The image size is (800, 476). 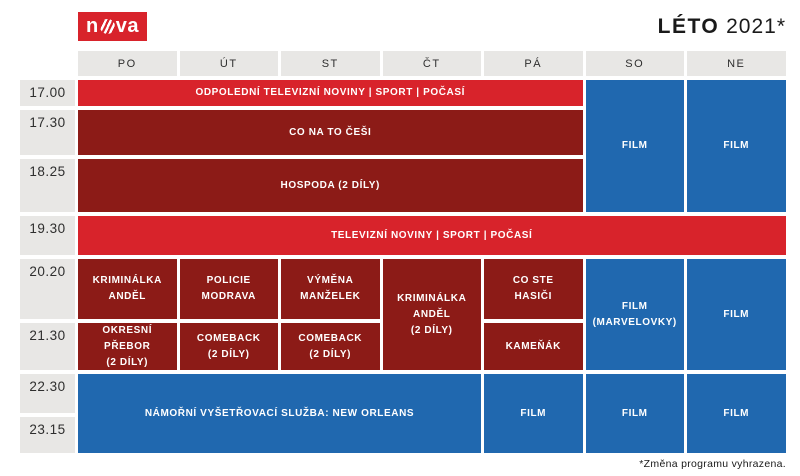 I want to click on time-label-2230: 22.30, so click(x=47, y=393).